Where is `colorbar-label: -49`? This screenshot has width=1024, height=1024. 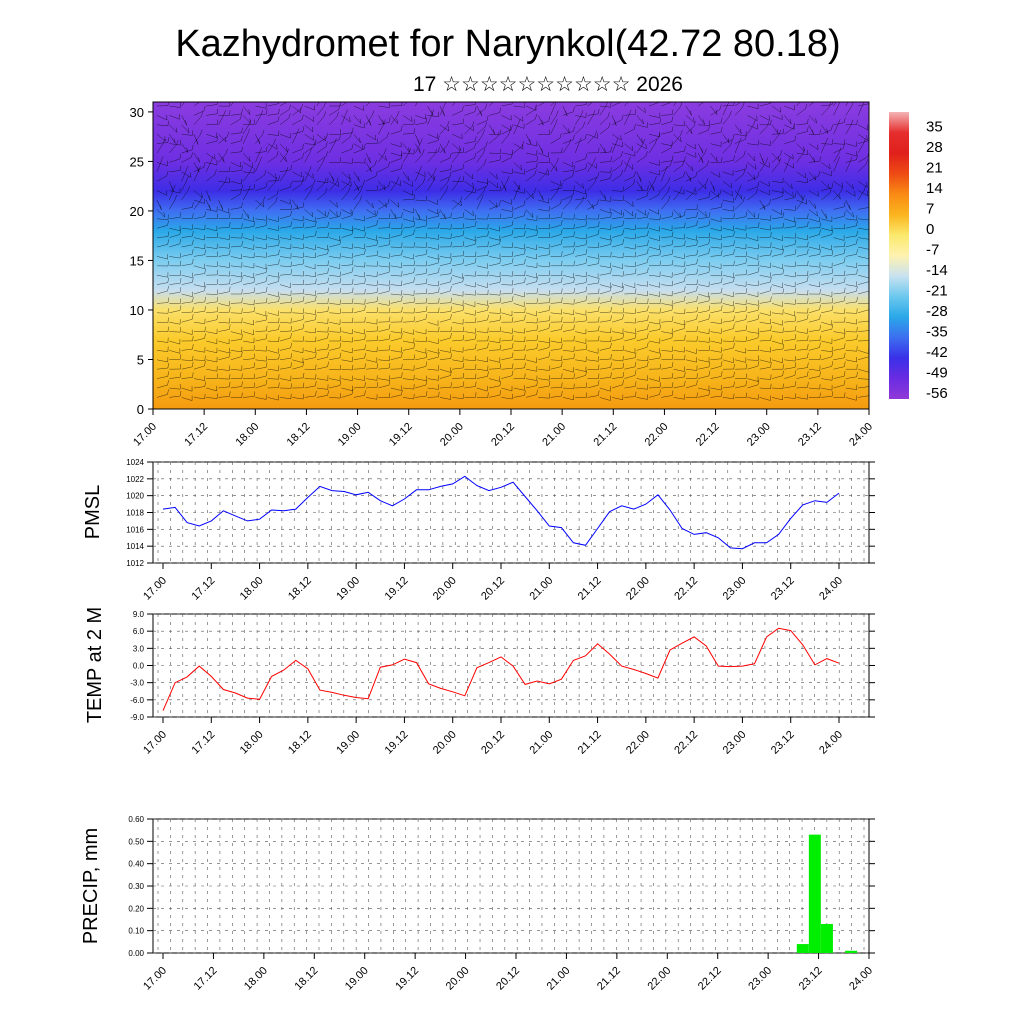
colorbar-label: -49 is located at coordinates (937, 372).